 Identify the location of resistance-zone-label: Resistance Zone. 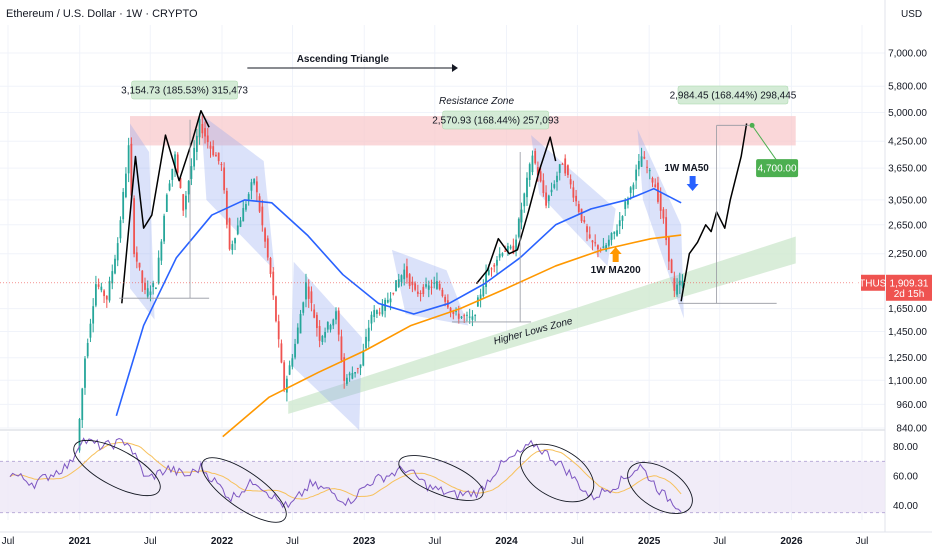
(476, 101).